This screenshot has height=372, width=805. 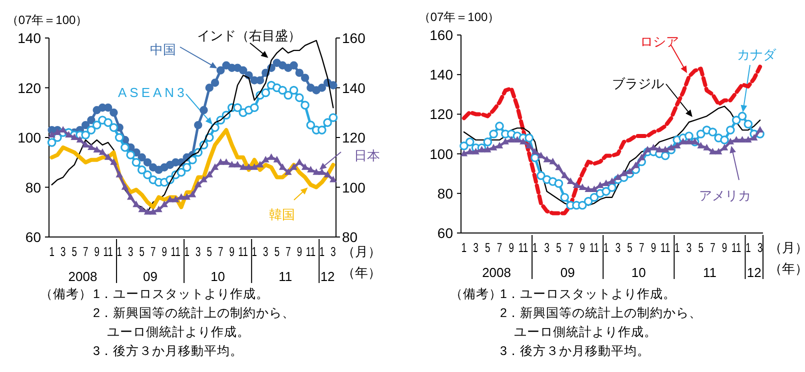 I want to click on x-axis-title: （月）, so click(x=787, y=247).